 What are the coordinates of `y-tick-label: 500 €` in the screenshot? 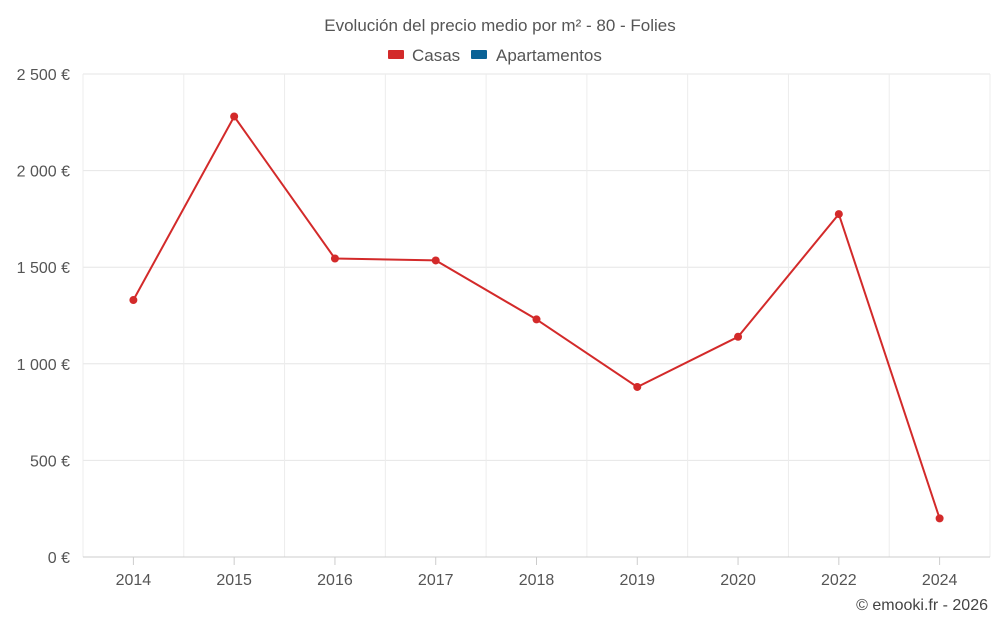 It's located at (50, 461).